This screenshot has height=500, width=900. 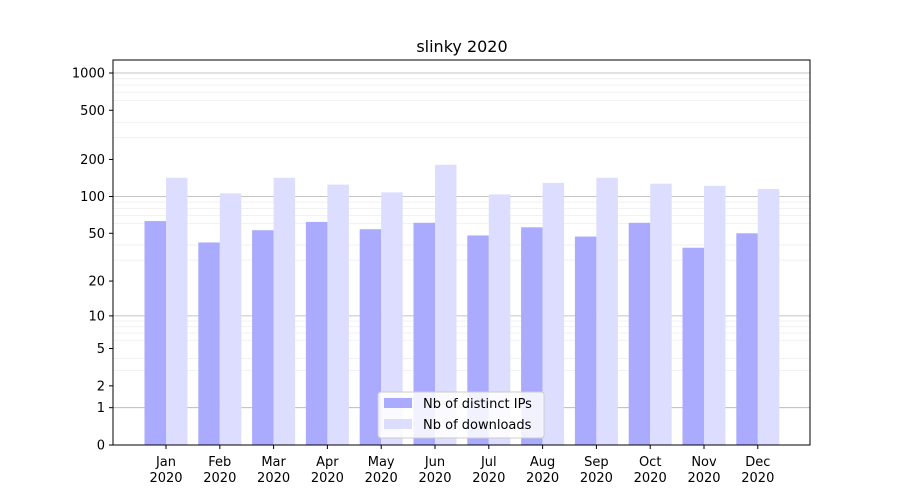 What do you see at coordinates (381, 462) in the screenshot?
I see `x-tick-label-month: May` at bounding box center [381, 462].